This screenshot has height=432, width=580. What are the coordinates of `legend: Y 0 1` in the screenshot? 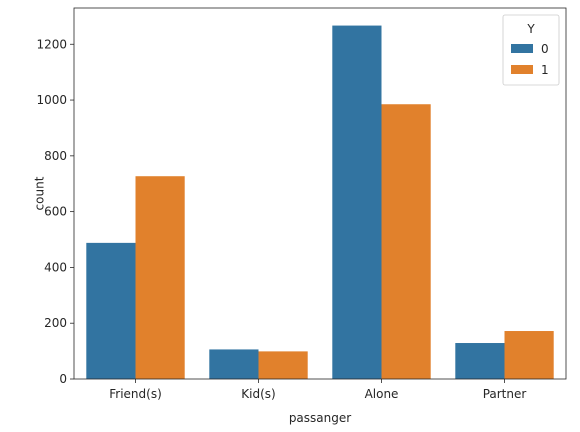 It's located at (531, 50).